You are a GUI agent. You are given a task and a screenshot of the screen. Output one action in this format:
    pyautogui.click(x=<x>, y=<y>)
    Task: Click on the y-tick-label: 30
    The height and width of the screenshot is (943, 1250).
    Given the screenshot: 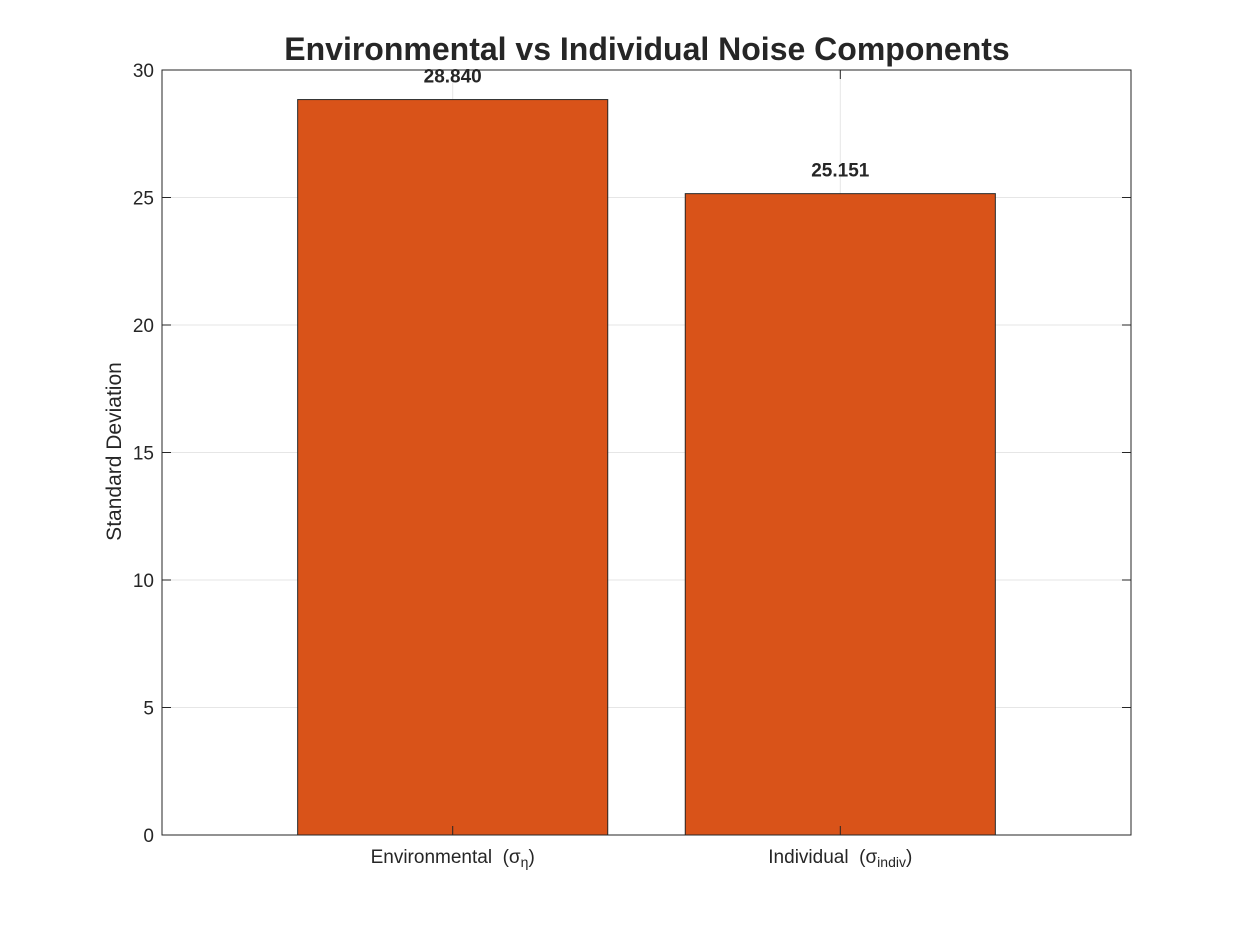 What is the action you would take?
    pyautogui.click(x=143, y=71)
    